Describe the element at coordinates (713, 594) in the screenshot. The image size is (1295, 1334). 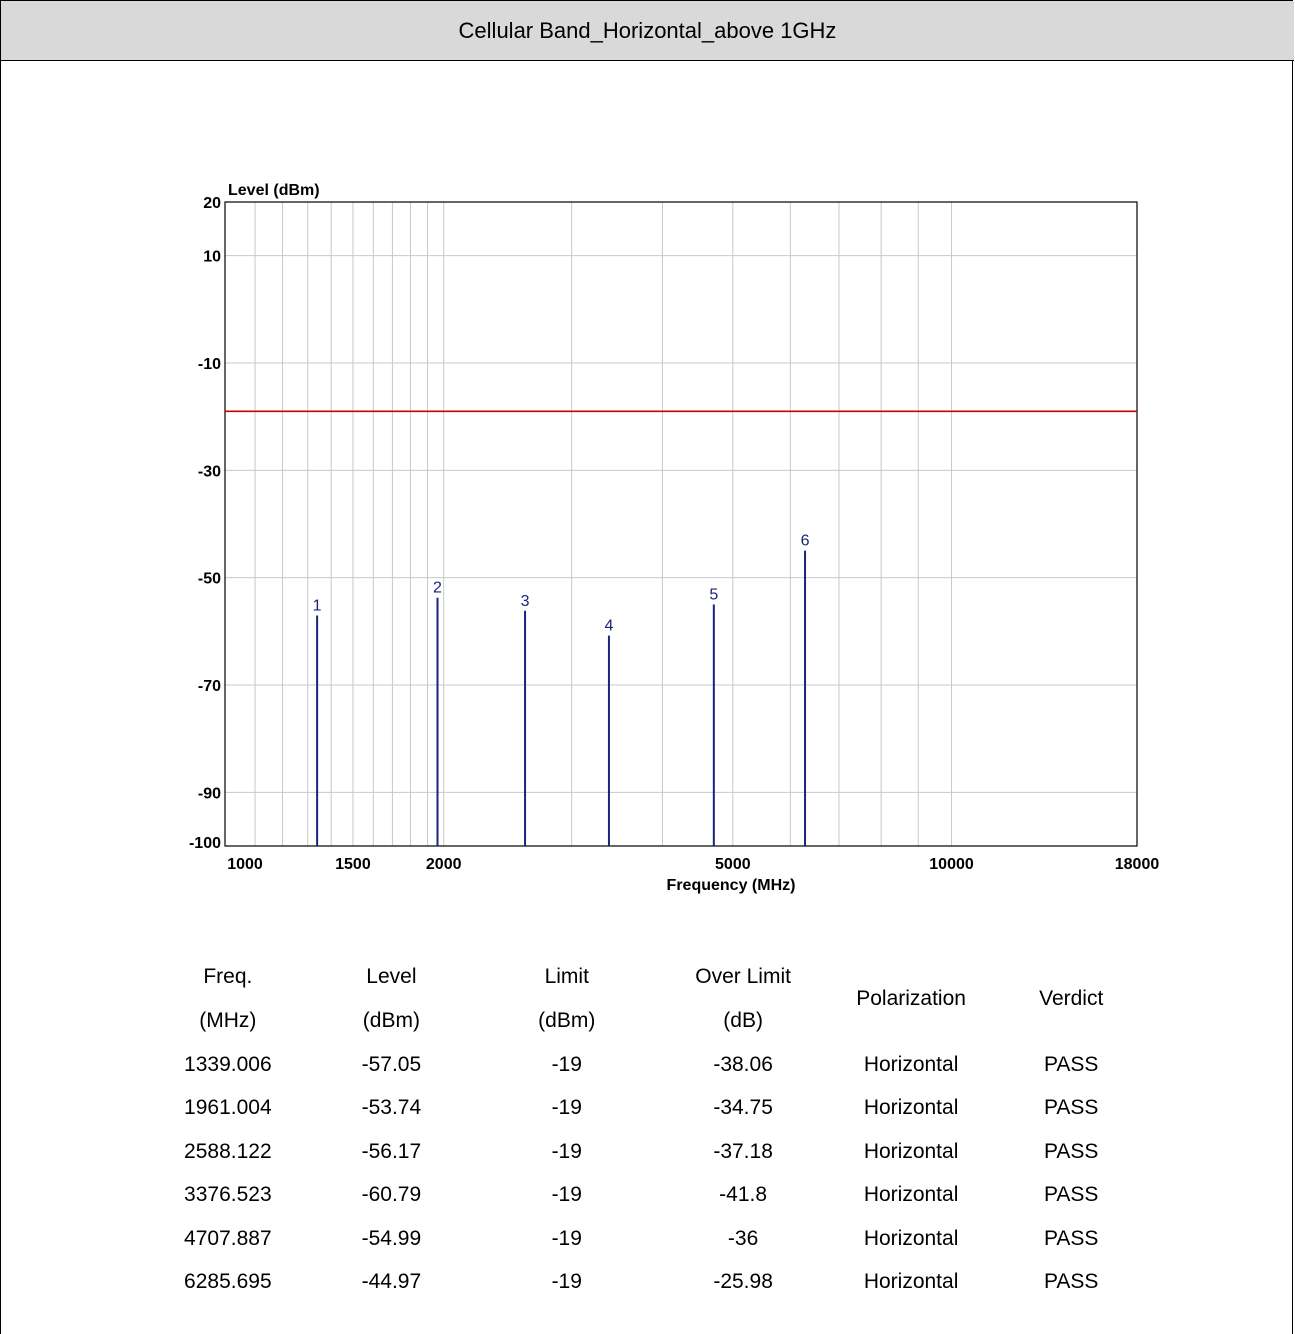
I see `marker-label: 5` at that location.